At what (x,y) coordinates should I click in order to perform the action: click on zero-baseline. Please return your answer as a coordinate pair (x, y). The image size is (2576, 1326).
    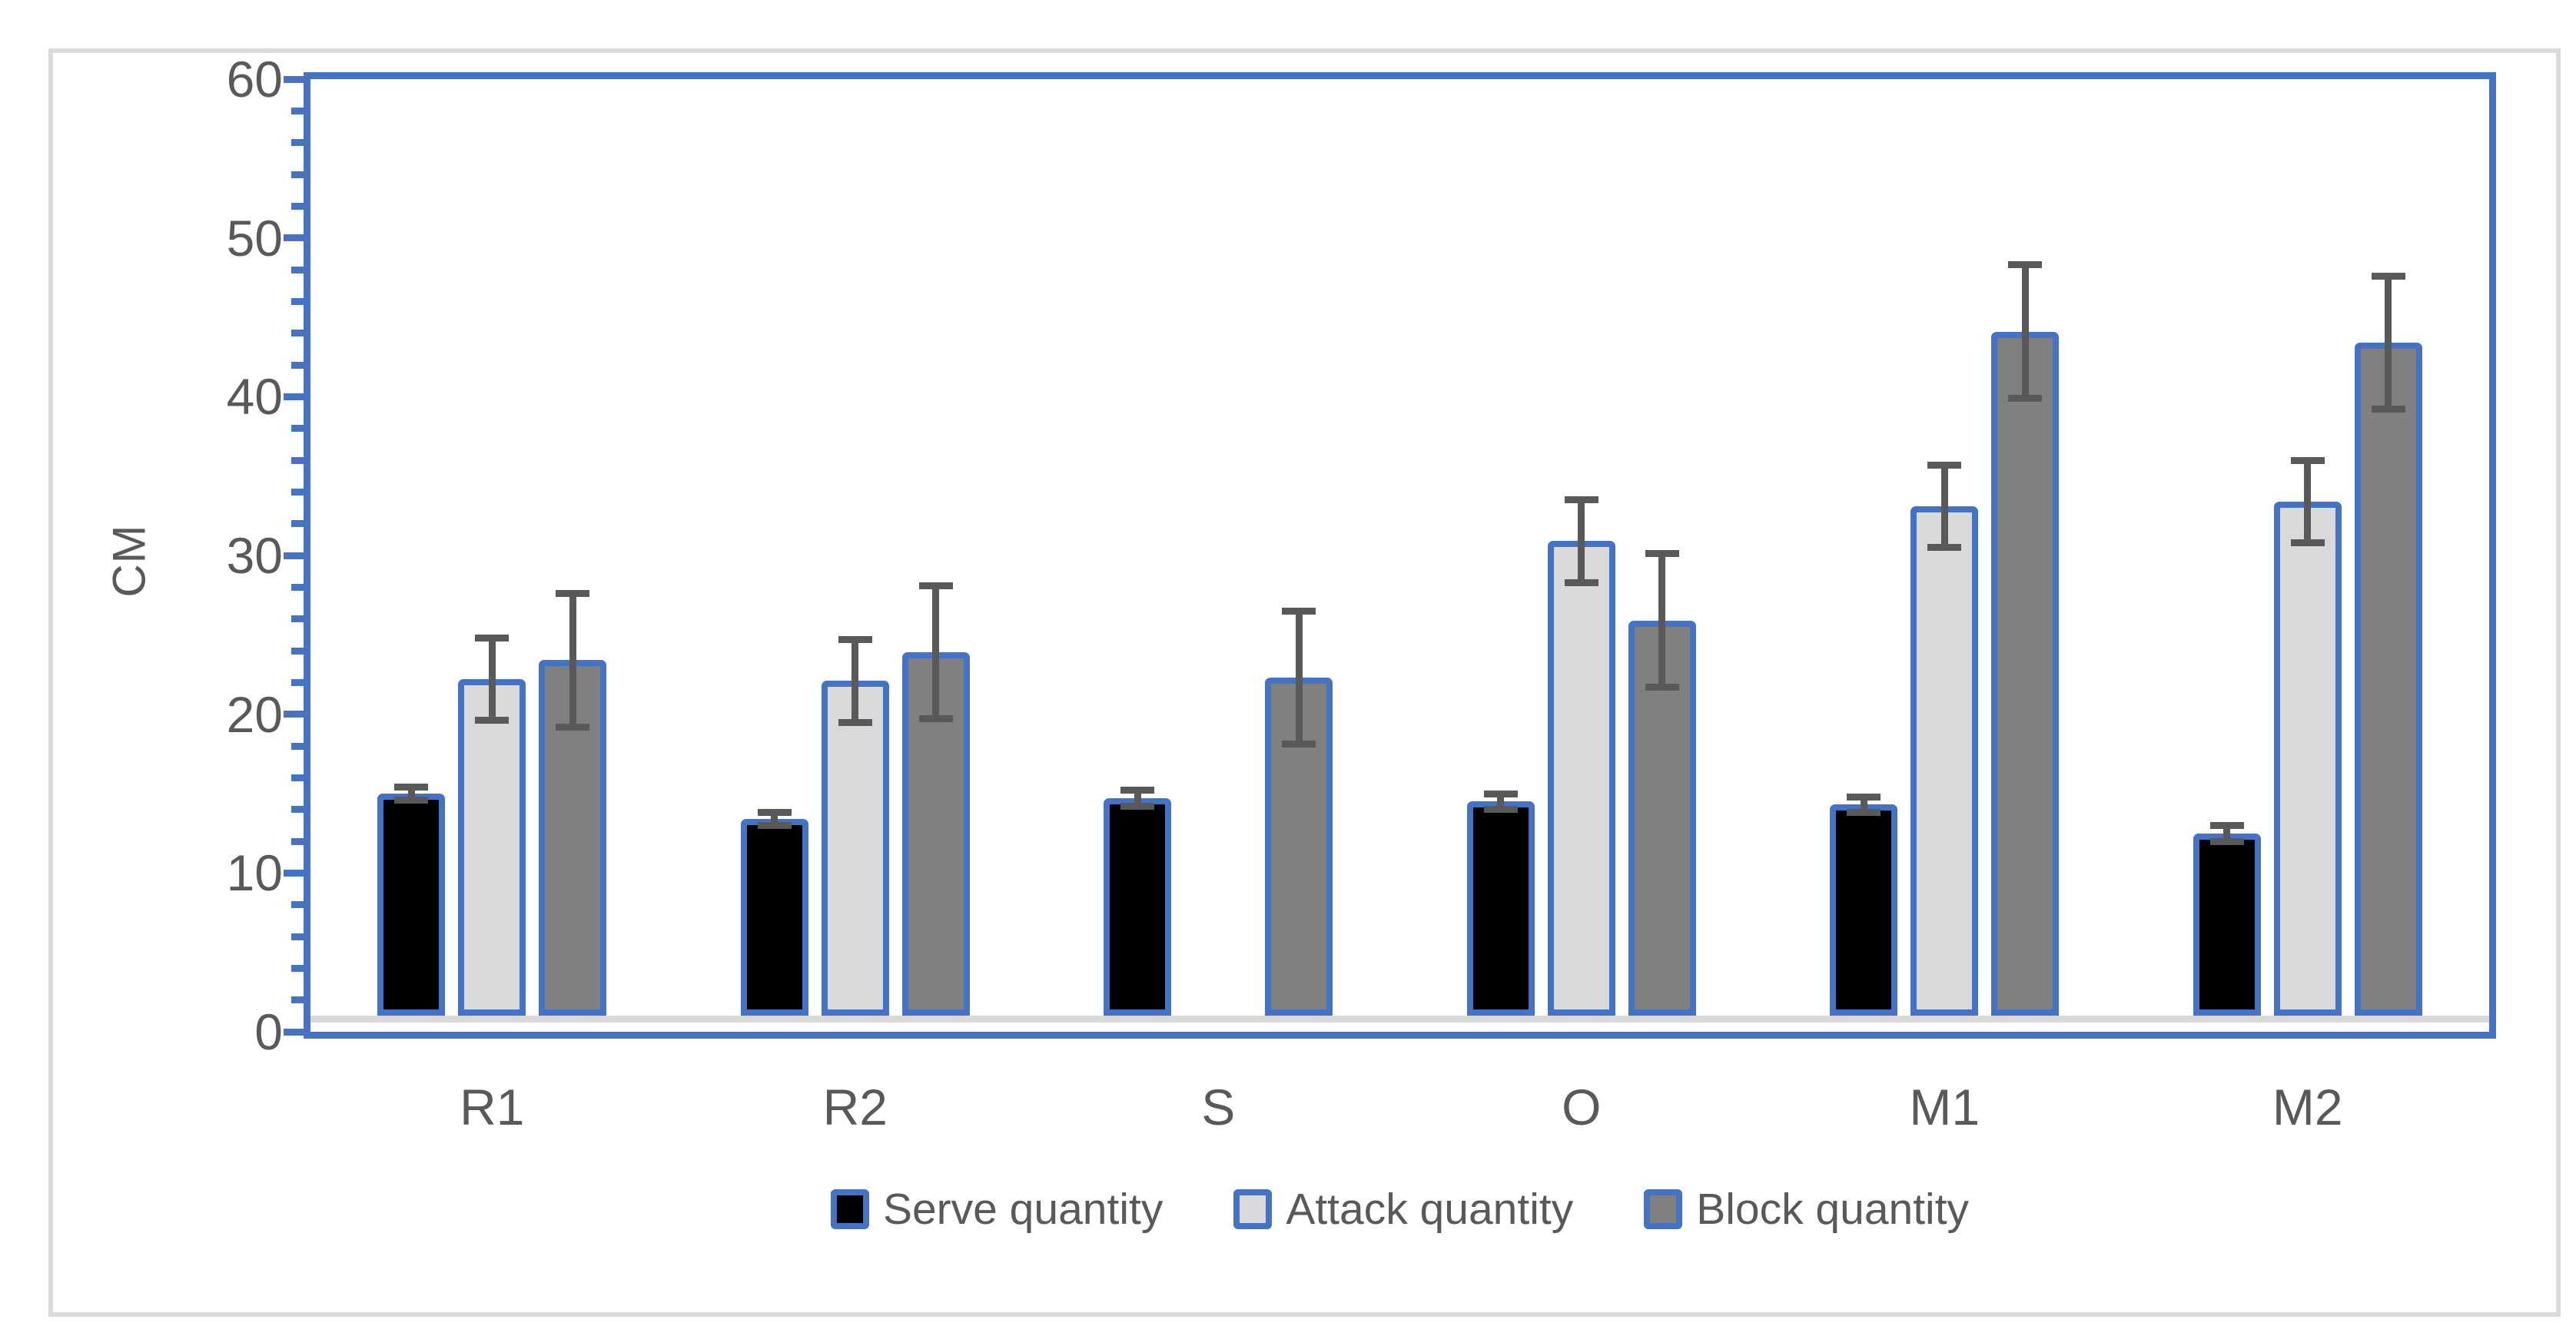
    Looking at the image, I should click on (1399, 1019).